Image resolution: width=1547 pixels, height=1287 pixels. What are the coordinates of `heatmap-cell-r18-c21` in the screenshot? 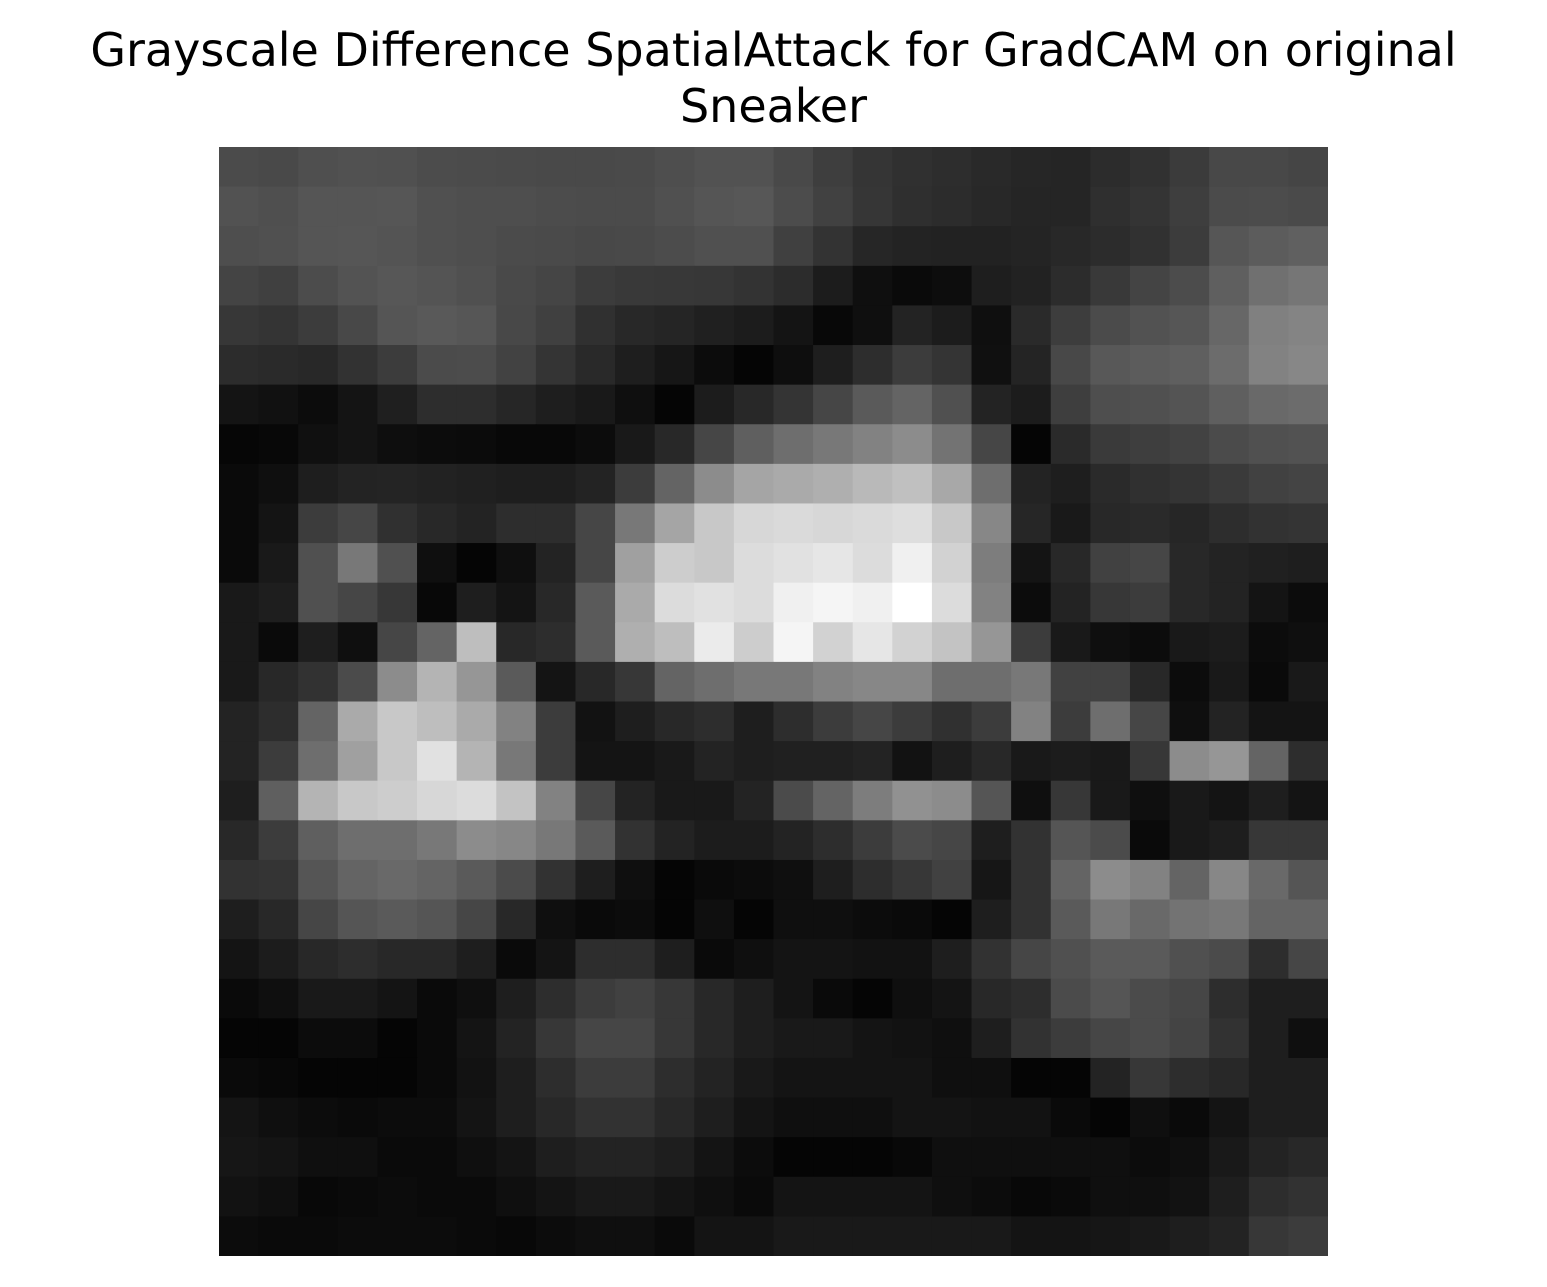 It's located at (1070, 880).